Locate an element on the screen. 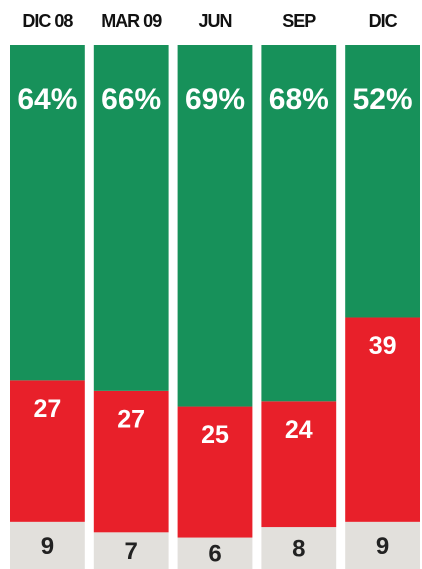 The width and height of the screenshot is (422, 569). value-label: 7 is located at coordinates (131, 551).